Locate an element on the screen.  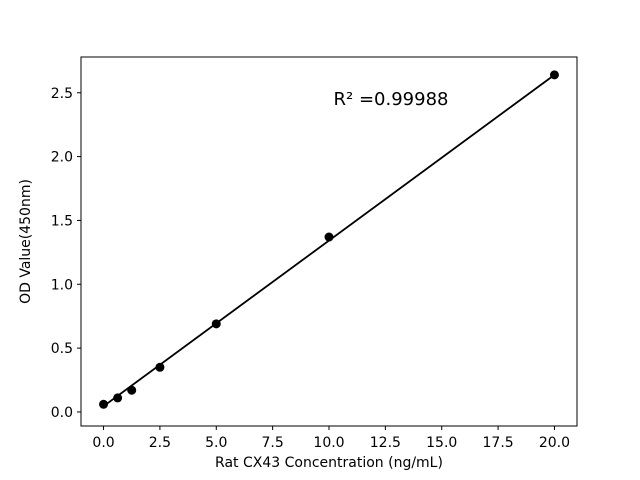
r-squared-annotation: R² =0.99988 is located at coordinates (391, 99).